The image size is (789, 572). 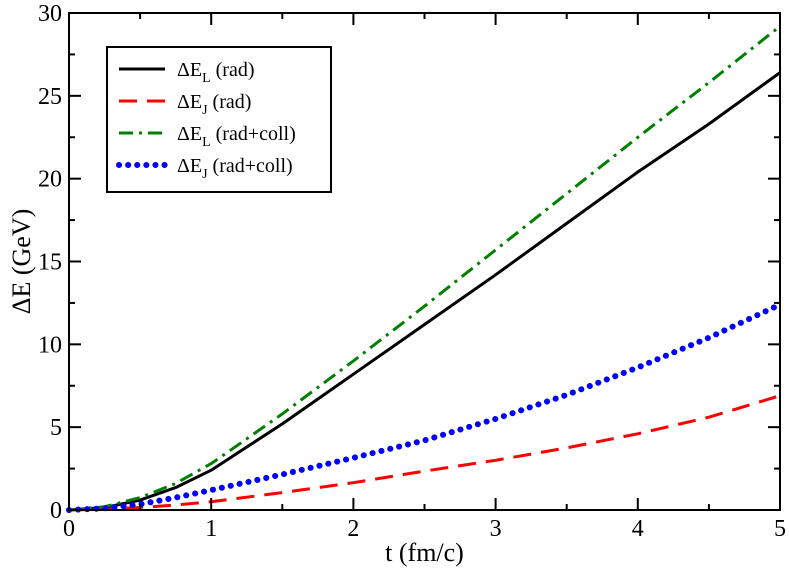 What do you see at coordinates (353, 529) in the screenshot?
I see `x-tick-label: 2` at bounding box center [353, 529].